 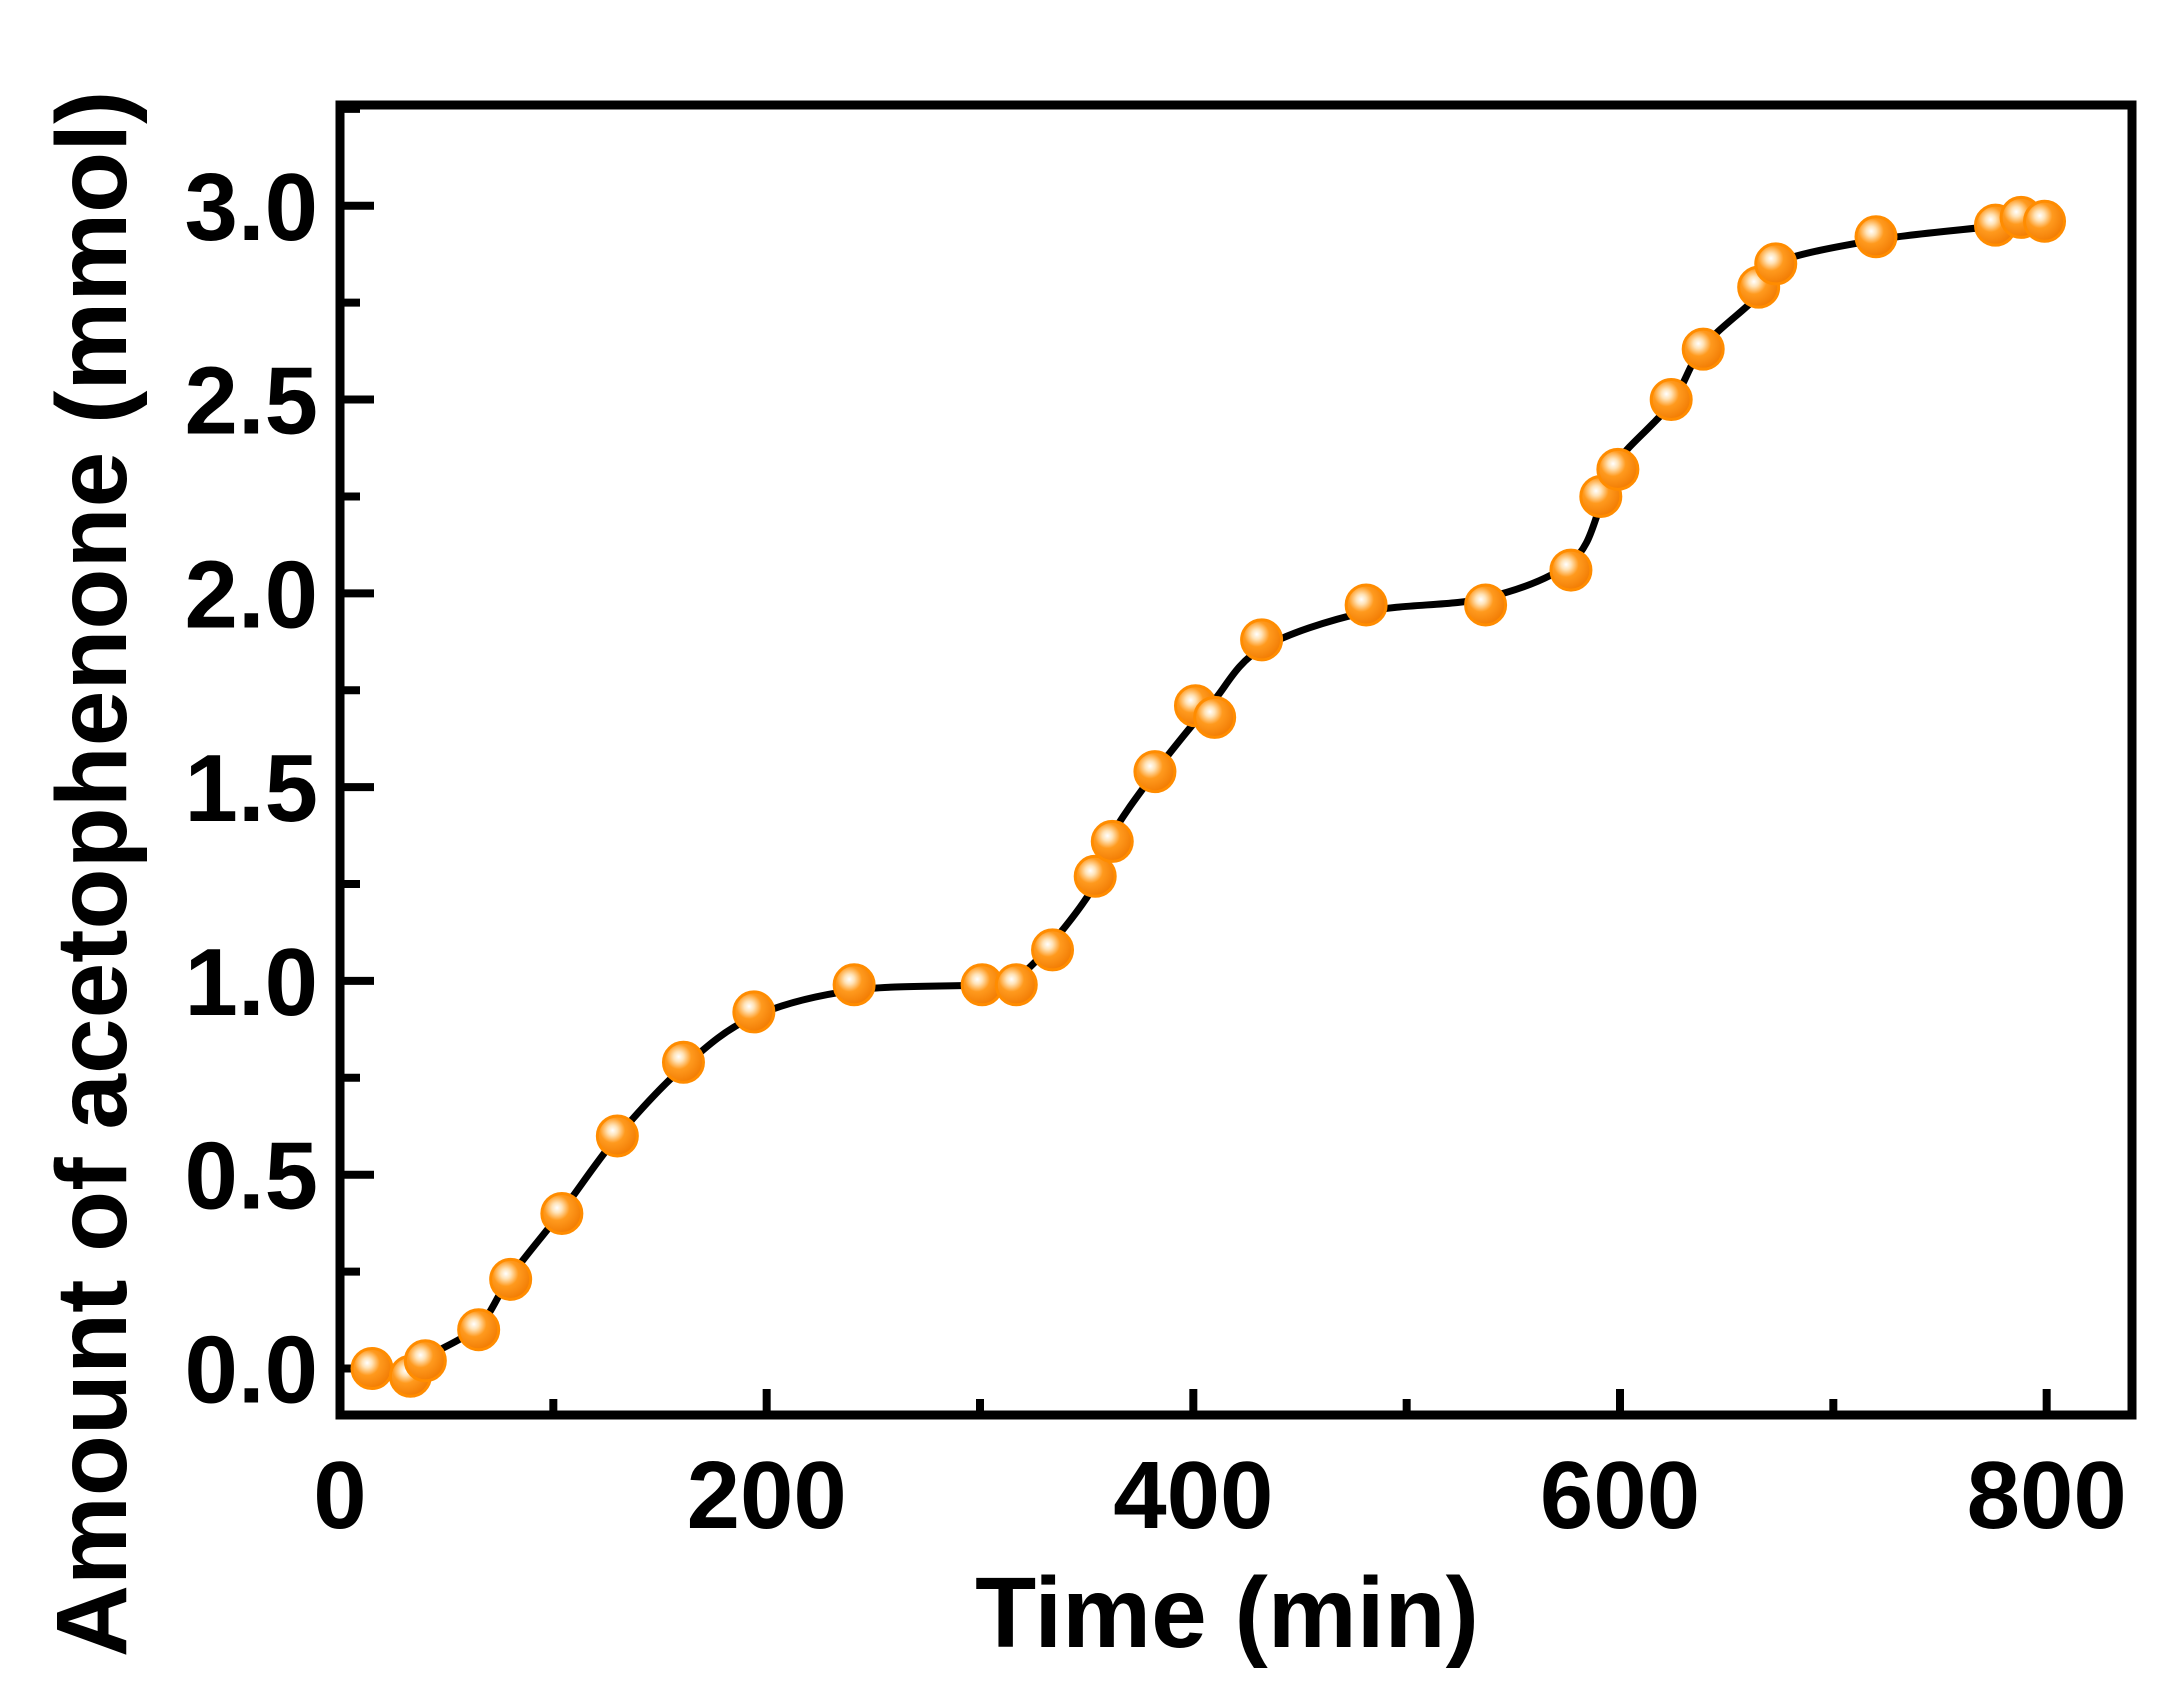 I want to click on x-tick-label: 600, so click(x=1620, y=1495).